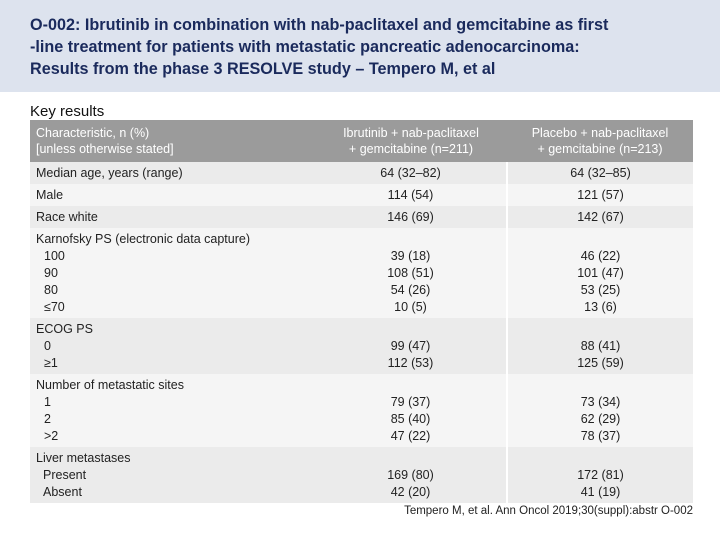  I want to click on ibrutinib-values: 39 (18) 108 (51) 54 (26) 10 (5), so click(411, 273).